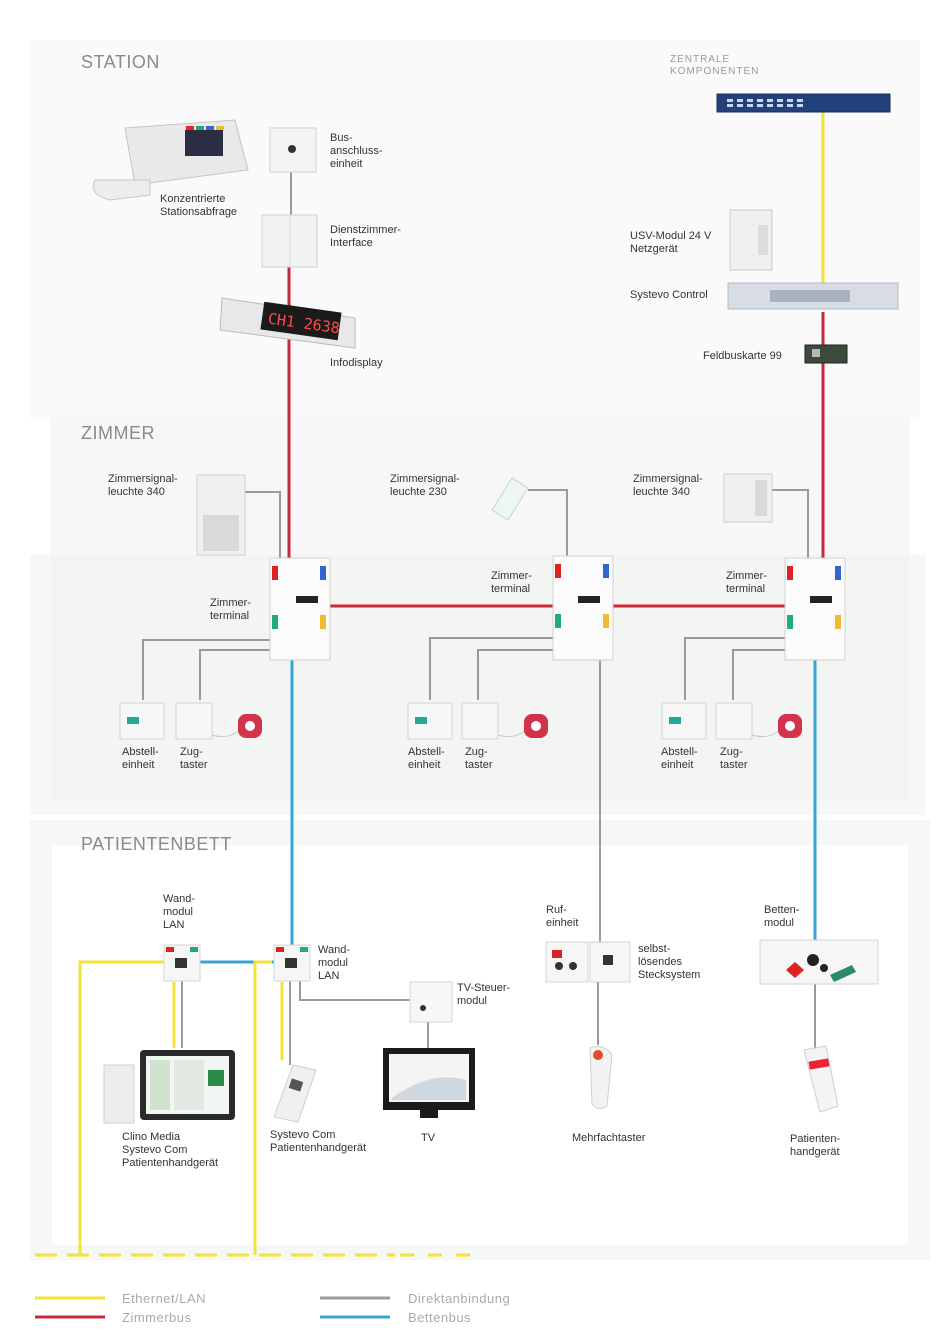  I want to click on zimmerterminal-mid-device, so click(583, 608).